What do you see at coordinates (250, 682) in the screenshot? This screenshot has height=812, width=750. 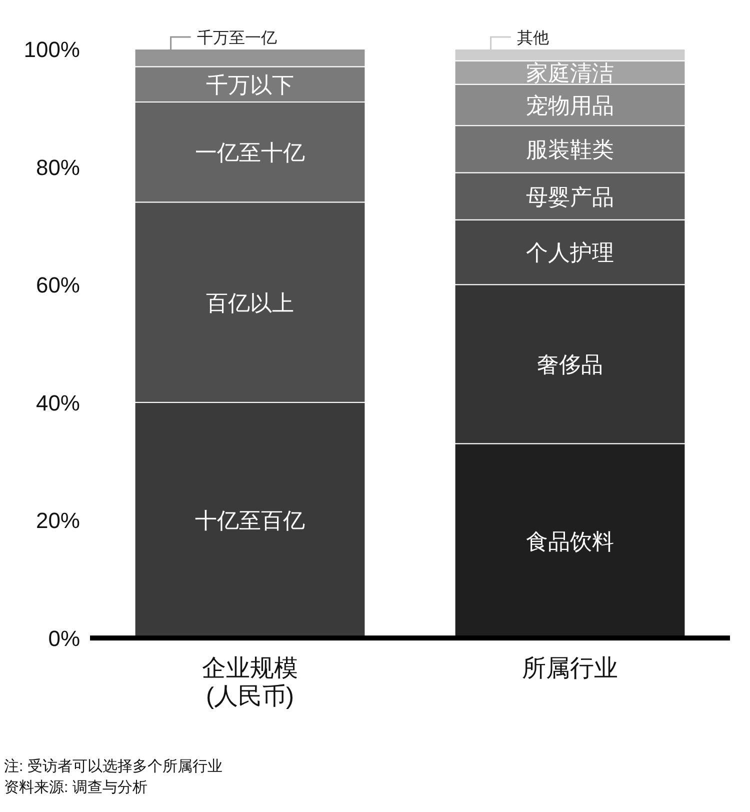 I see `x-tick-label: 企业规模 (人民币)` at bounding box center [250, 682].